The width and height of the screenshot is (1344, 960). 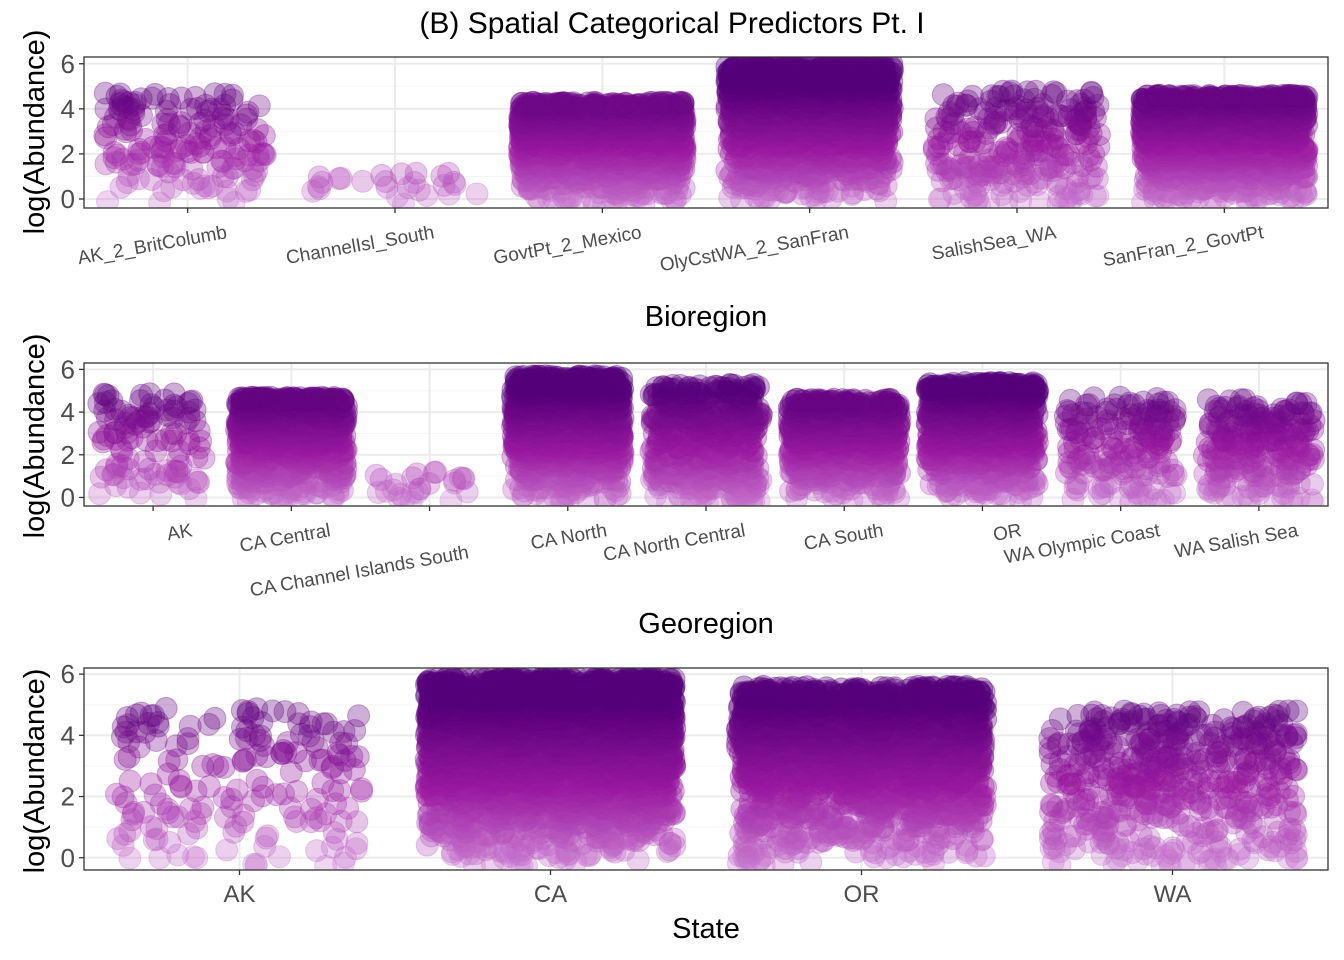 I want to click on x-axis-title: Bioregion, so click(x=706, y=317).